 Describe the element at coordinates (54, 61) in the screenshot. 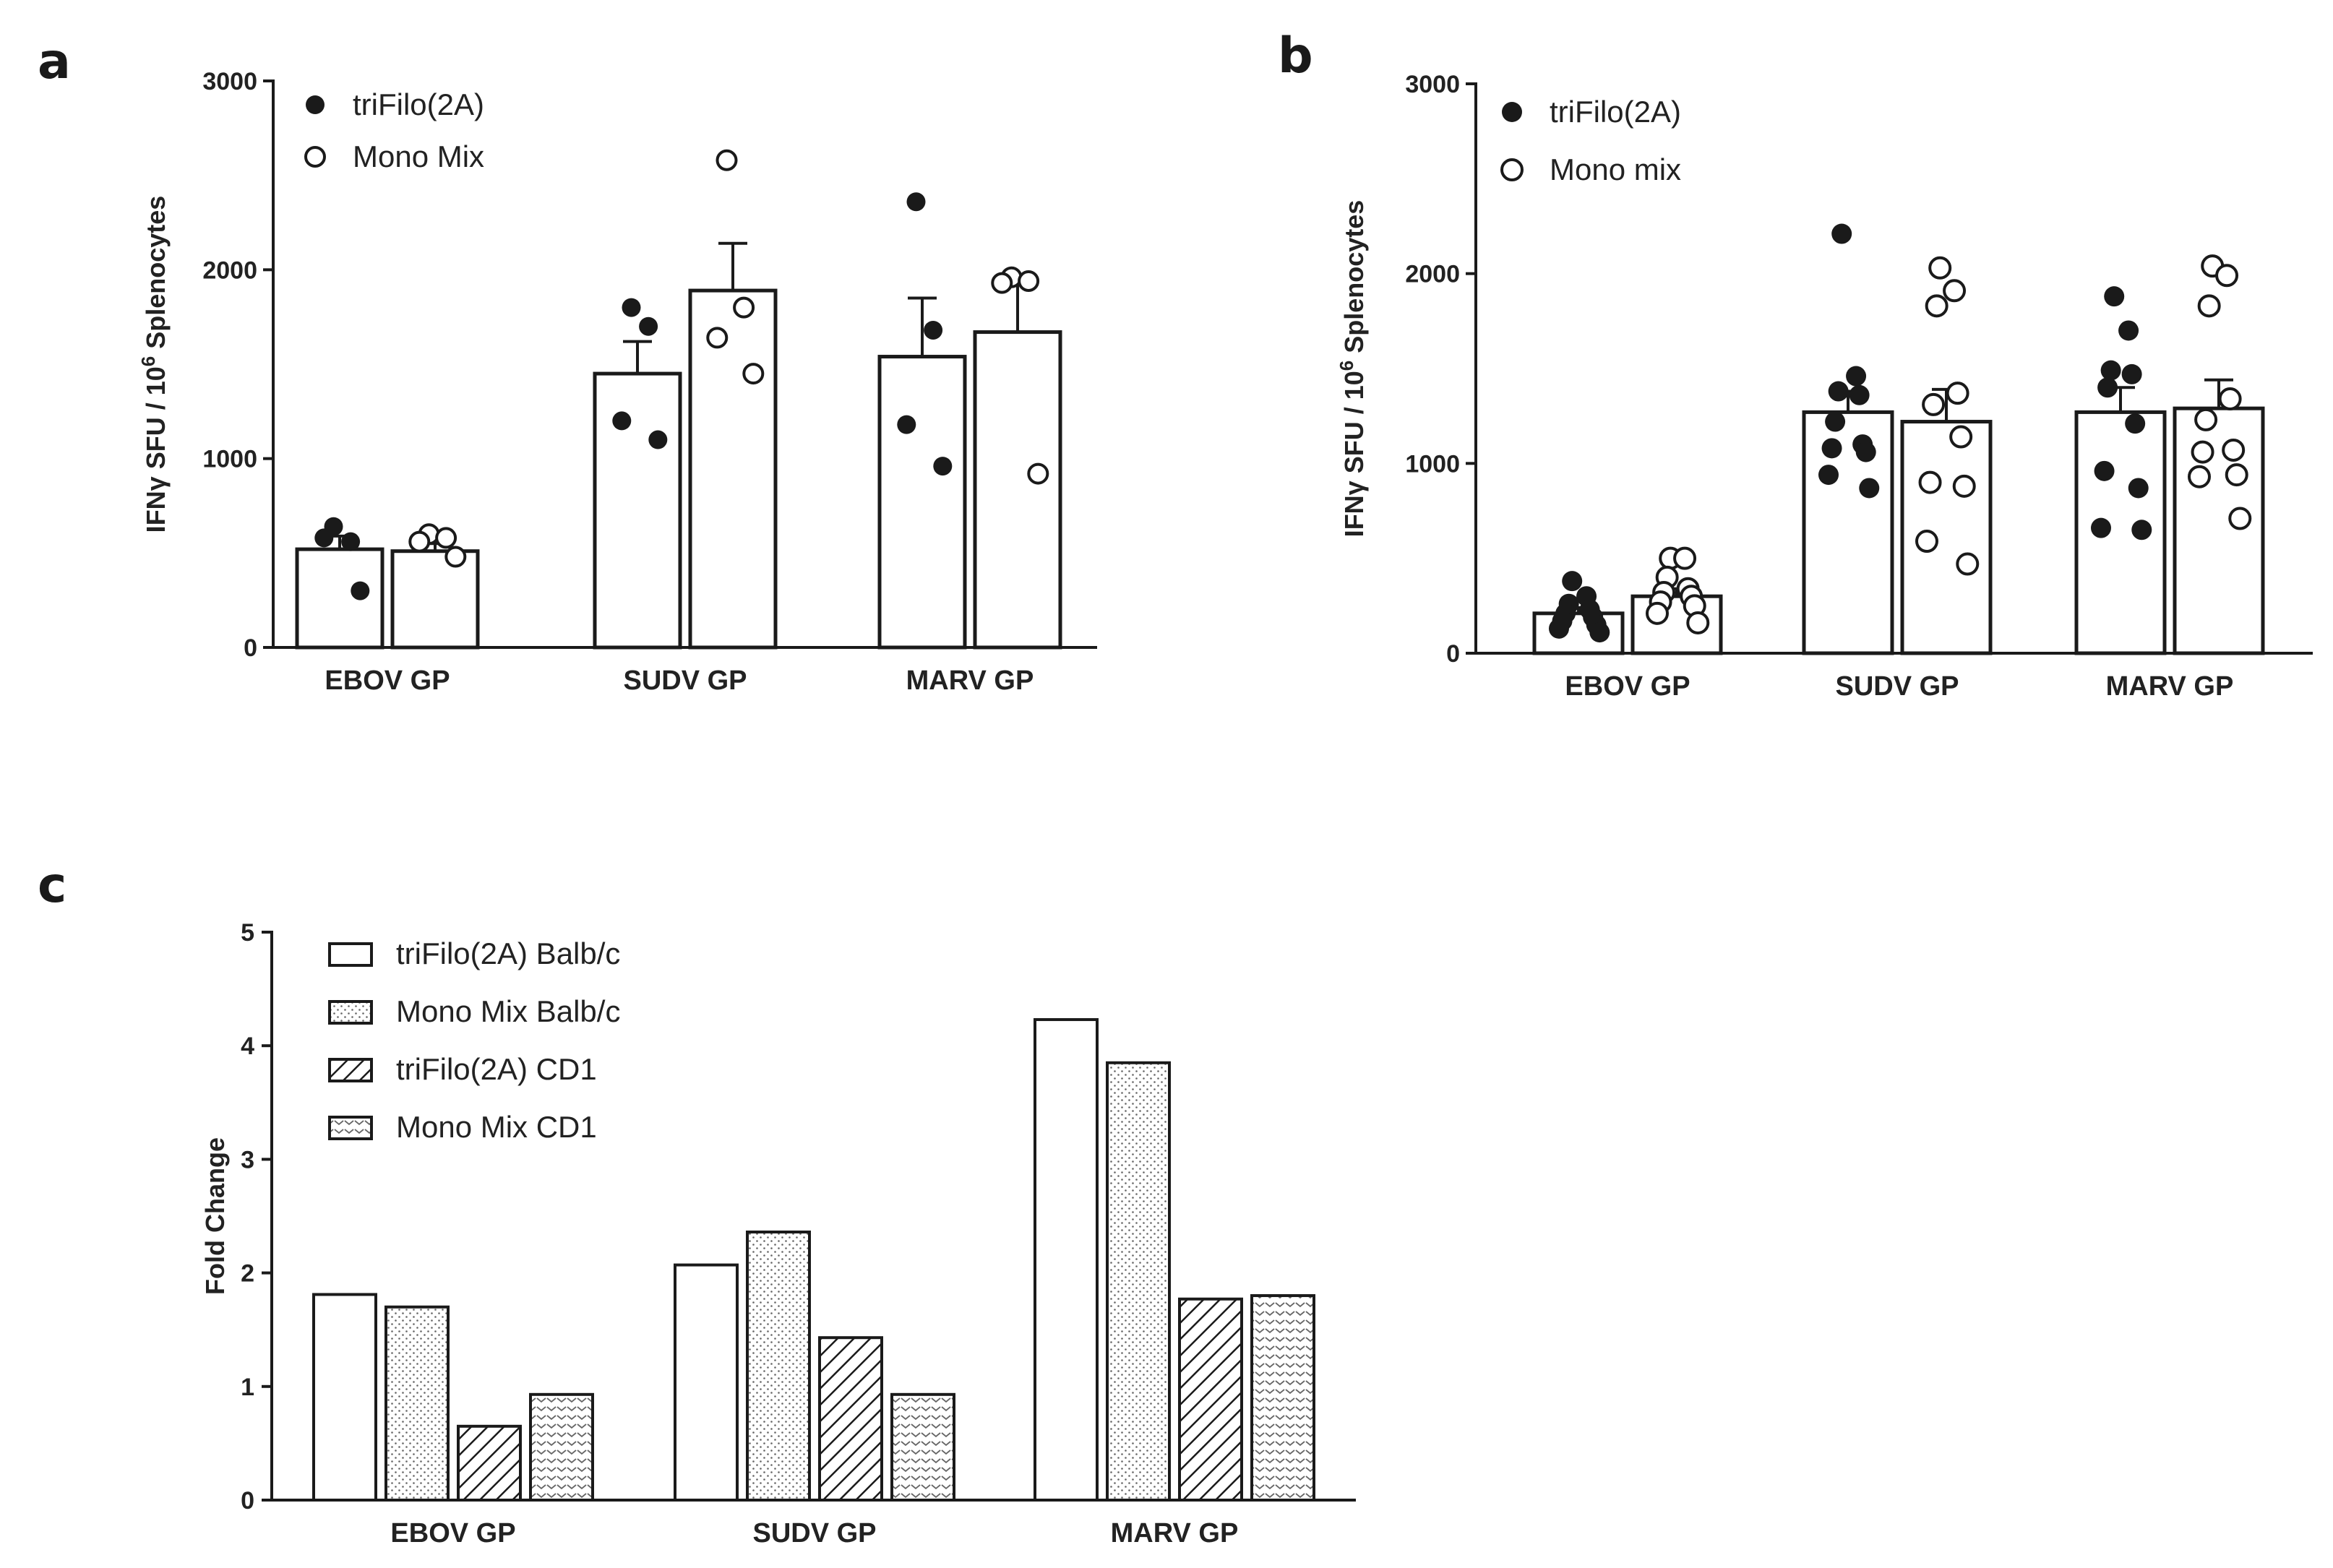

I see `panel-letter-a: a` at that location.